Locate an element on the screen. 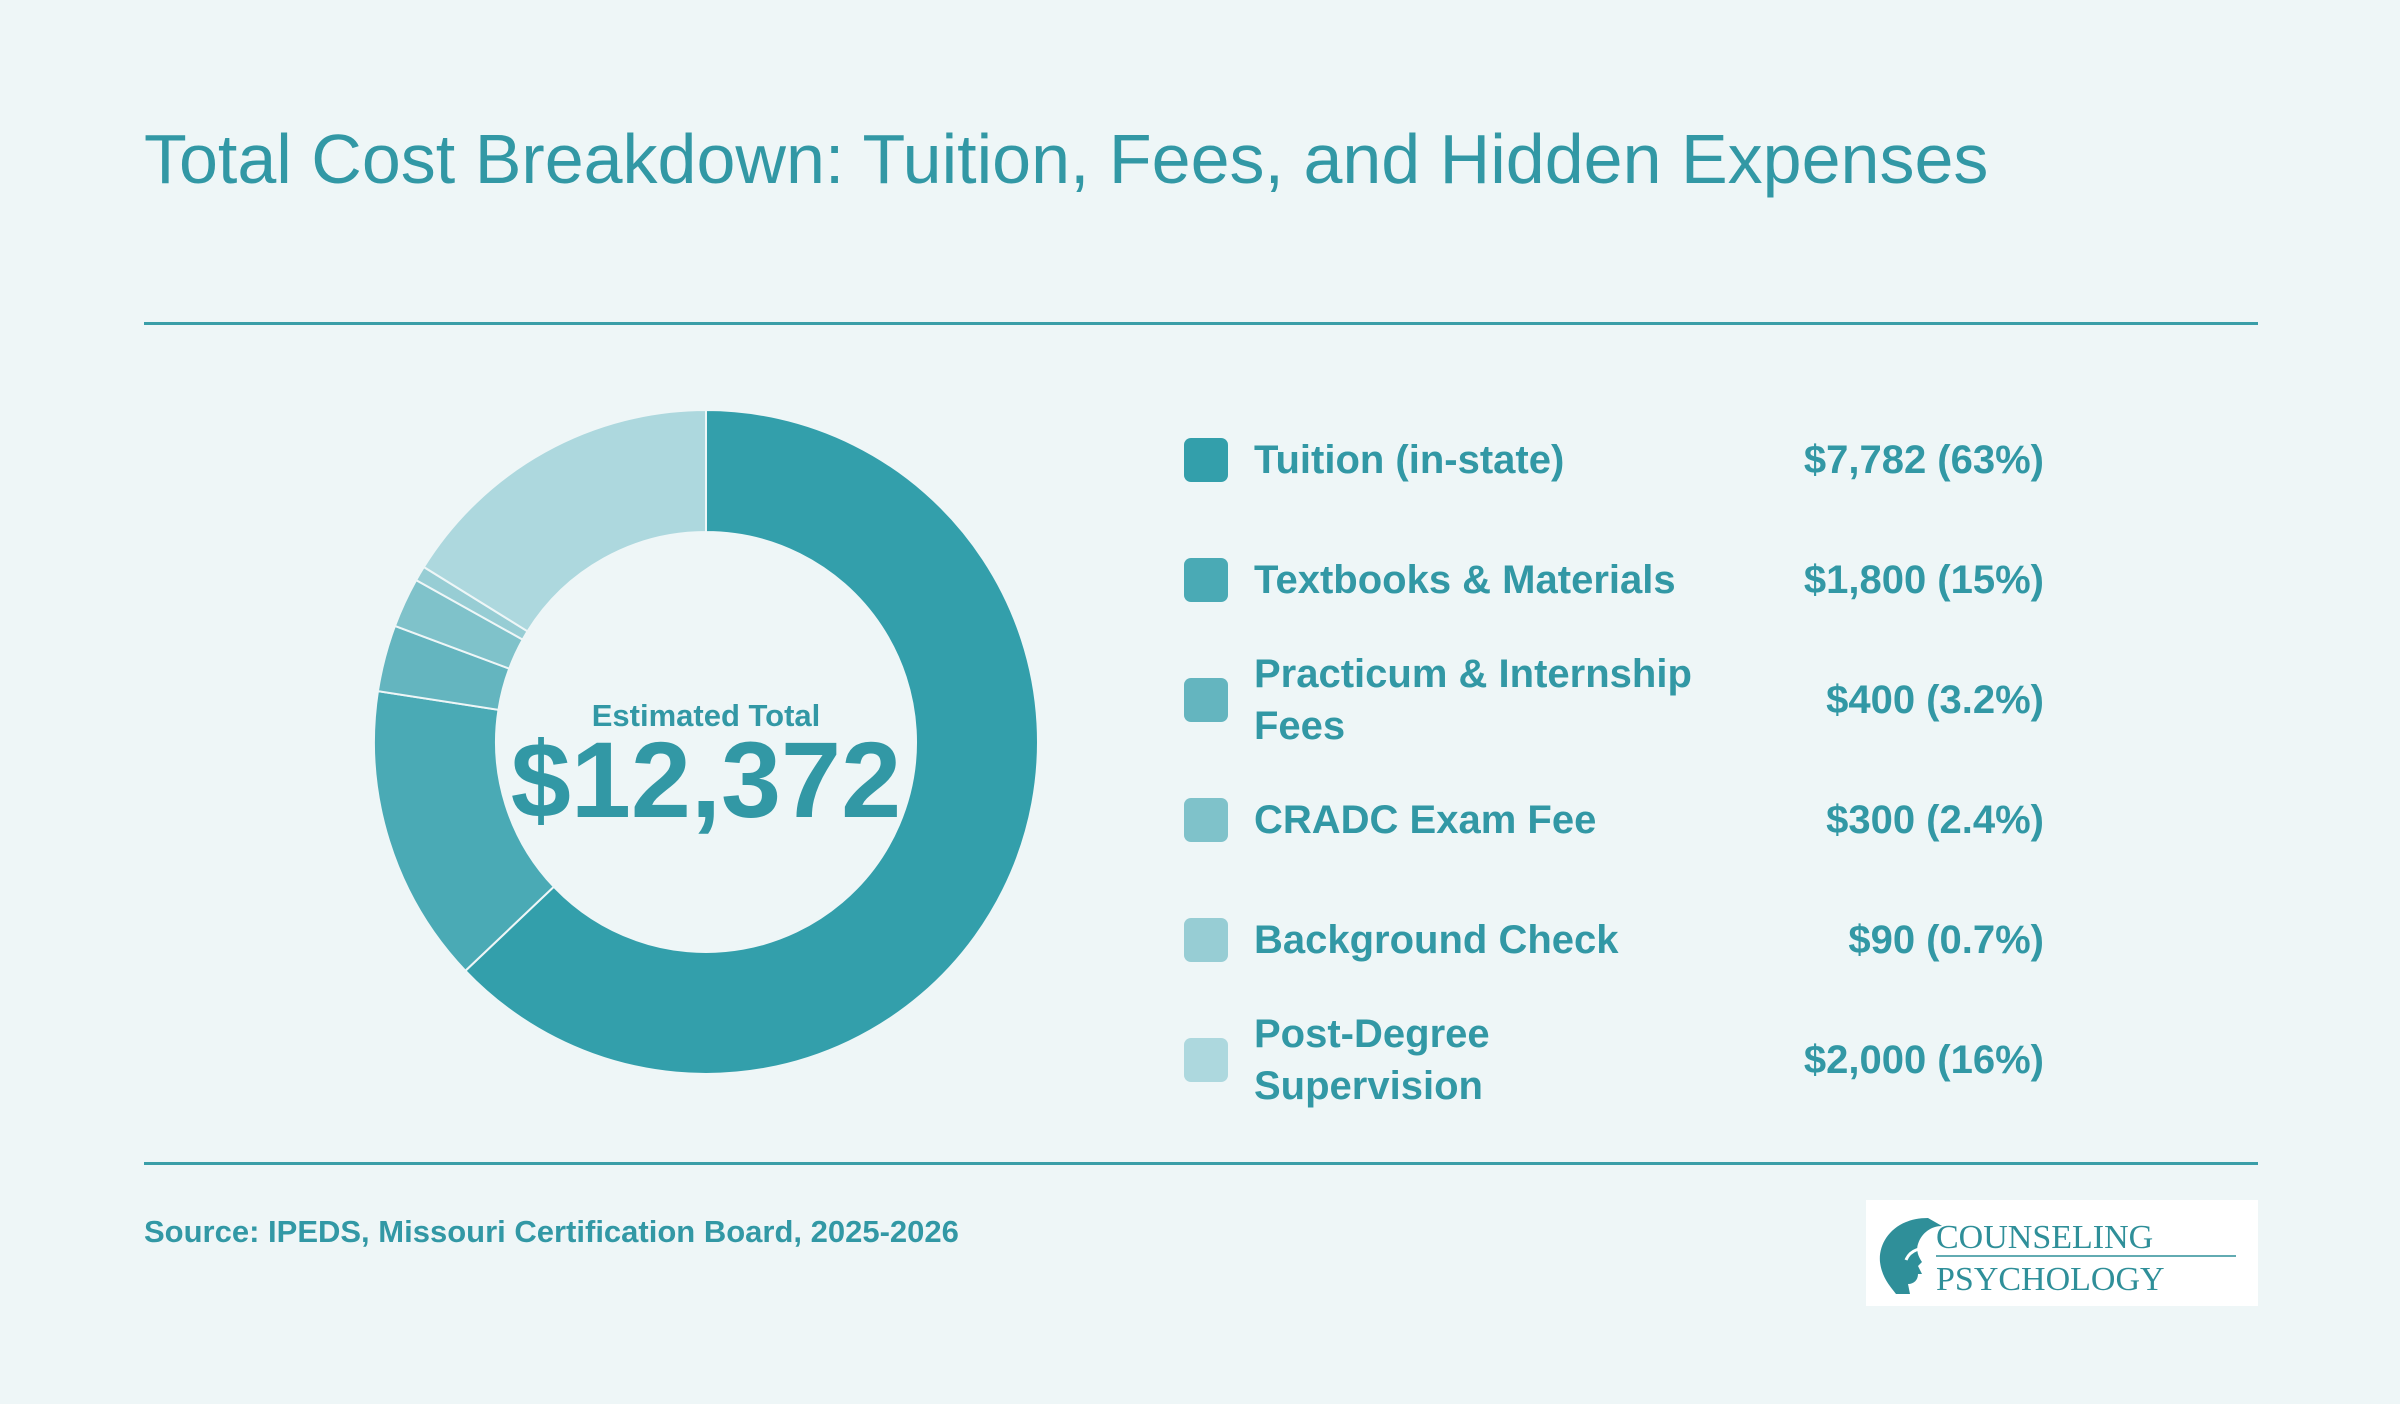 Image resolution: width=2400 pixels, height=1404 pixels. bottom-divider is located at coordinates (1201, 1163).